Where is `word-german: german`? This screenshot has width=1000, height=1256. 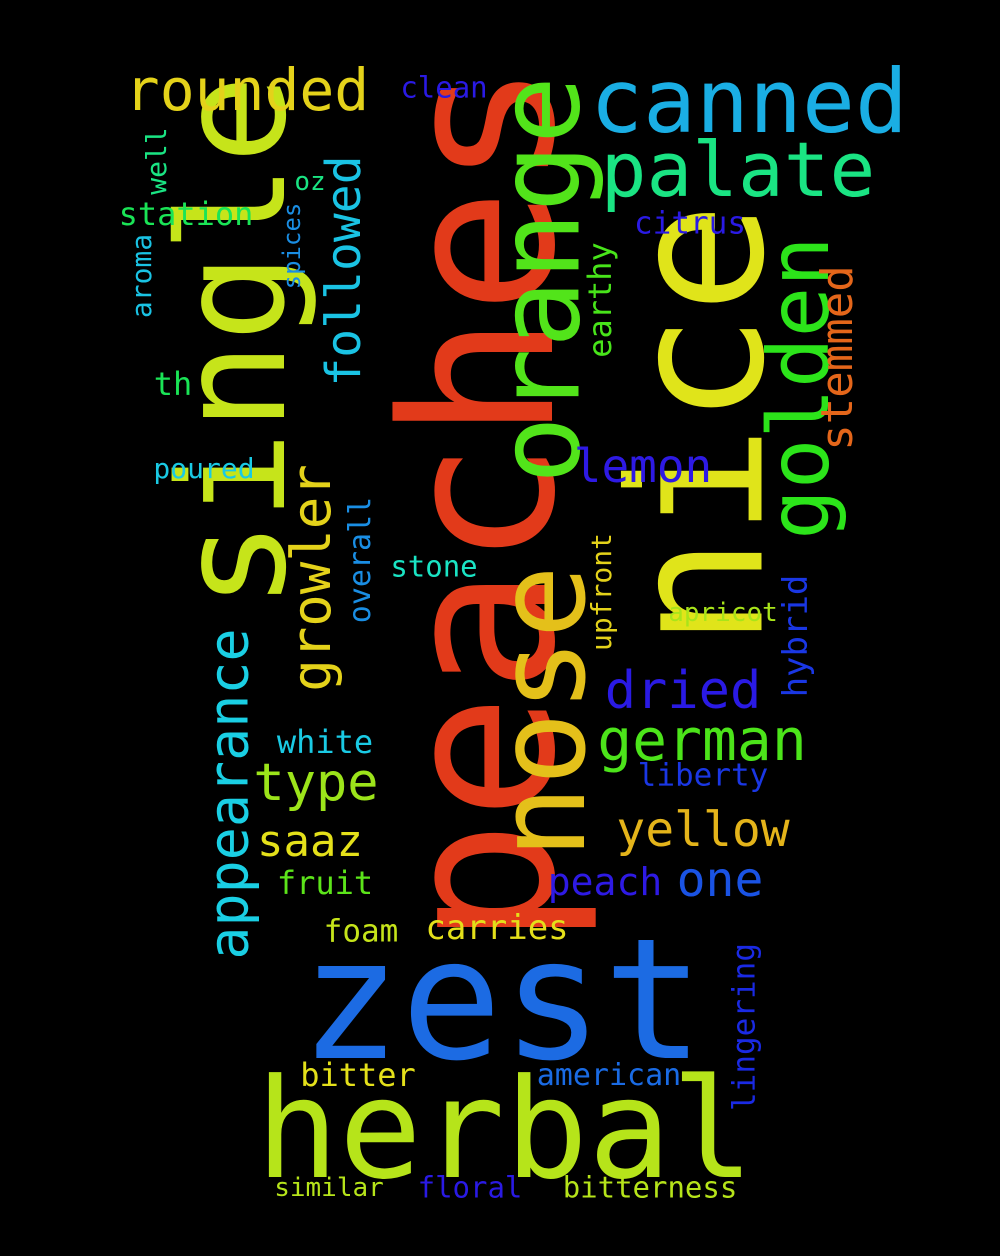 word-german: german is located at coordinates (702, 740).